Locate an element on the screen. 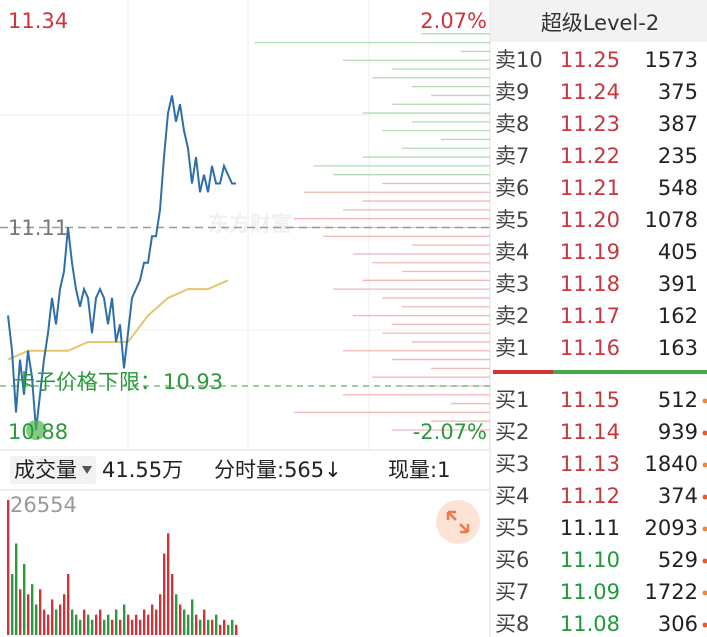  level-price: 11.15 is located at coordinates (590, 400).